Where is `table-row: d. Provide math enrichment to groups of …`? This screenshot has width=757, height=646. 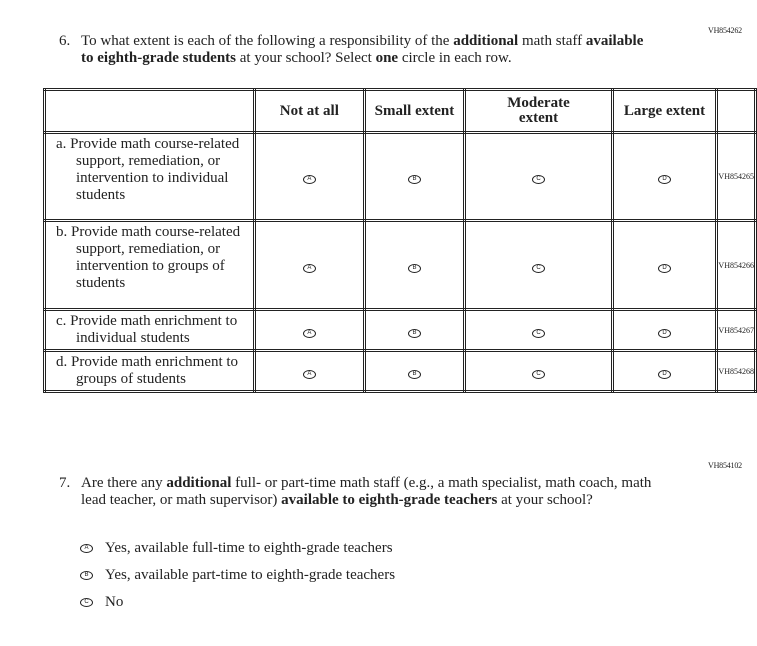 table-row: d. Provide math enrichment to groups of … is located at coordinates (399, 371).